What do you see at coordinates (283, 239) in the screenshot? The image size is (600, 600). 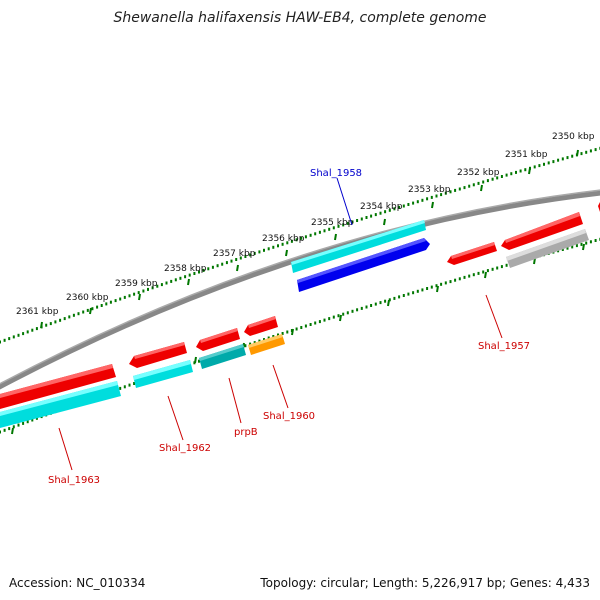 I see `tick-label-2356: 2356 kbp` at bounding box center [283, 239].